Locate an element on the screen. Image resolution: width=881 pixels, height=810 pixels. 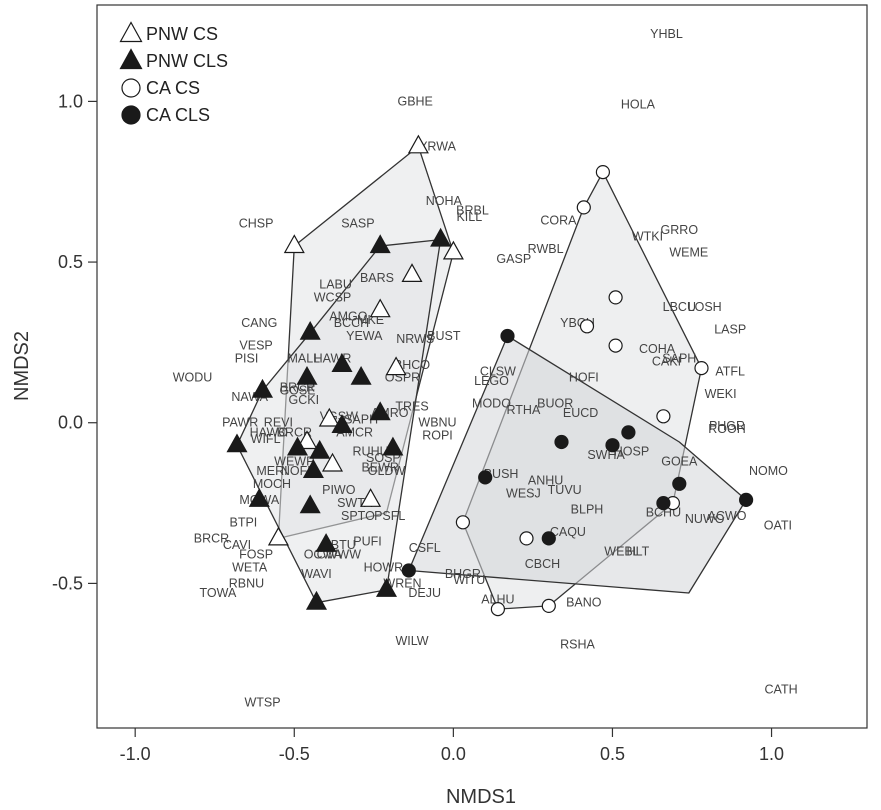
species-label: REVI is located at coordinates (278, 423).